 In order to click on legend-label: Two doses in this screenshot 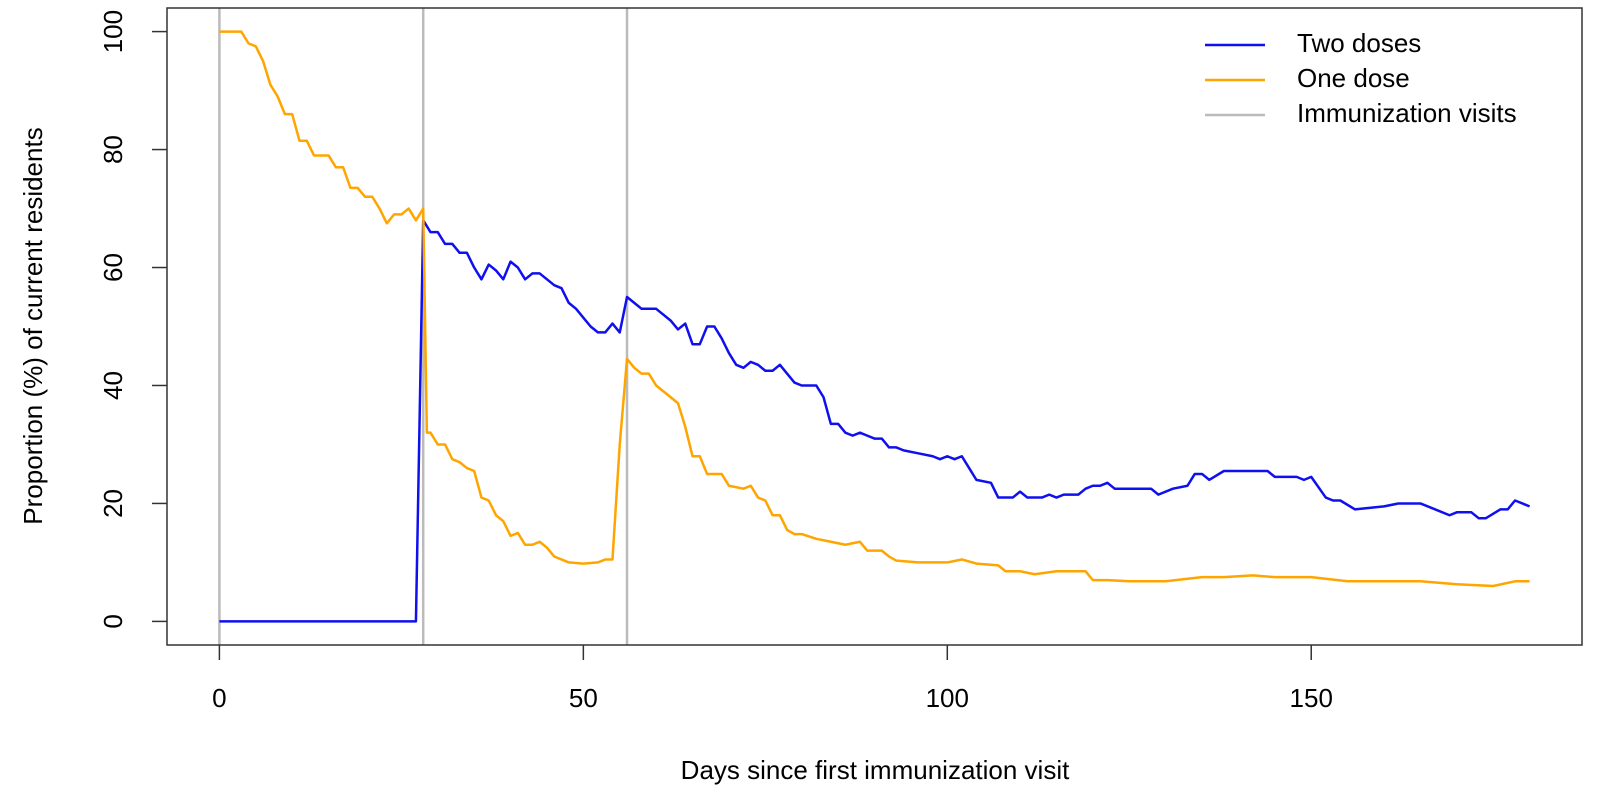, I will do `click(1359, 43)`.